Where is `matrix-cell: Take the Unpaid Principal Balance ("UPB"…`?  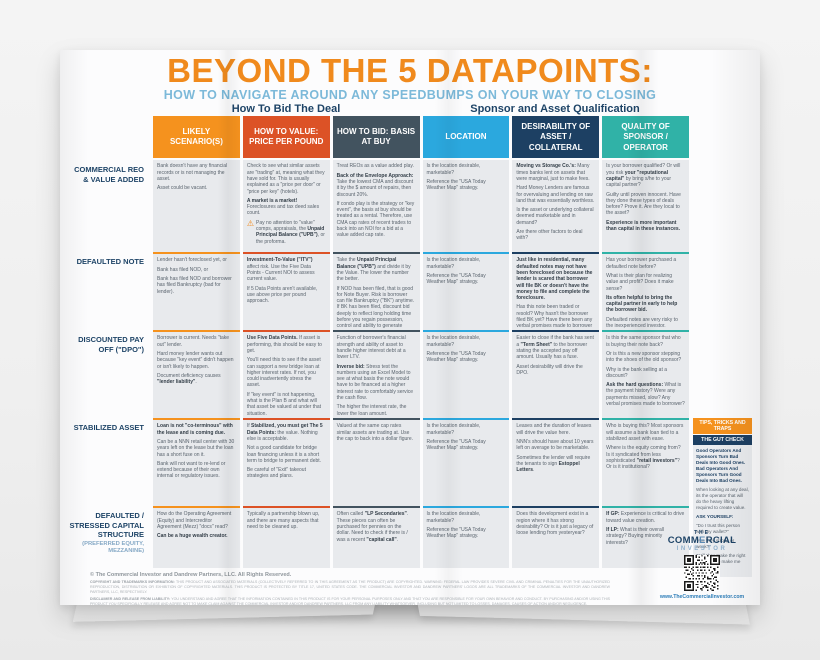 matrix-cell: Take the Unpaid Principal Balance ("UPB"… is located at coordinates (376, 291).